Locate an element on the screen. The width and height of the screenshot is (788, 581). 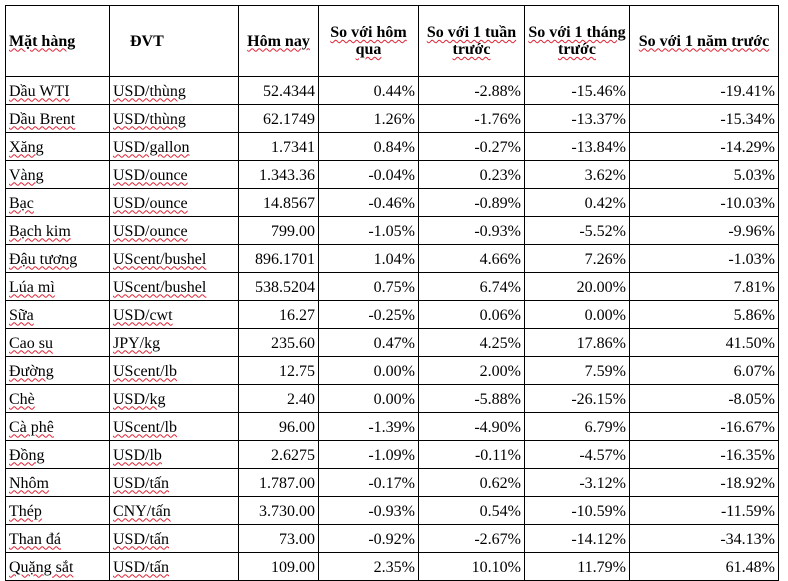
commodity-cell: Quặng sắt is located at coordinates (57, 566).